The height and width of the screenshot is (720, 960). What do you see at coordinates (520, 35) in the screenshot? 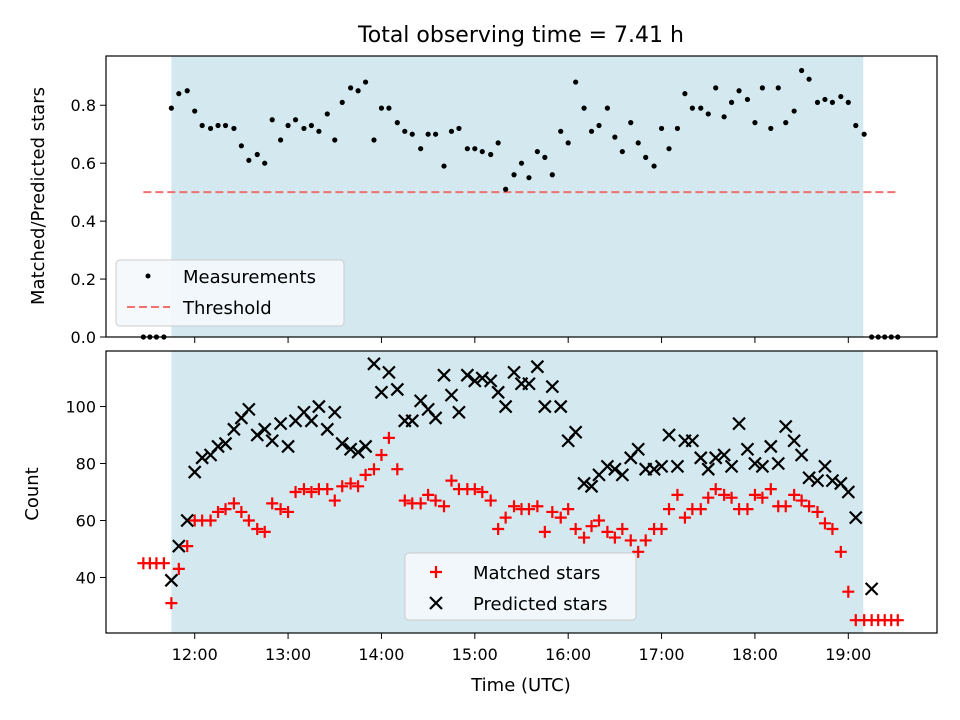
I see `chart-title: Total observing time = 7.41 h` at bounding box center [520, 35].